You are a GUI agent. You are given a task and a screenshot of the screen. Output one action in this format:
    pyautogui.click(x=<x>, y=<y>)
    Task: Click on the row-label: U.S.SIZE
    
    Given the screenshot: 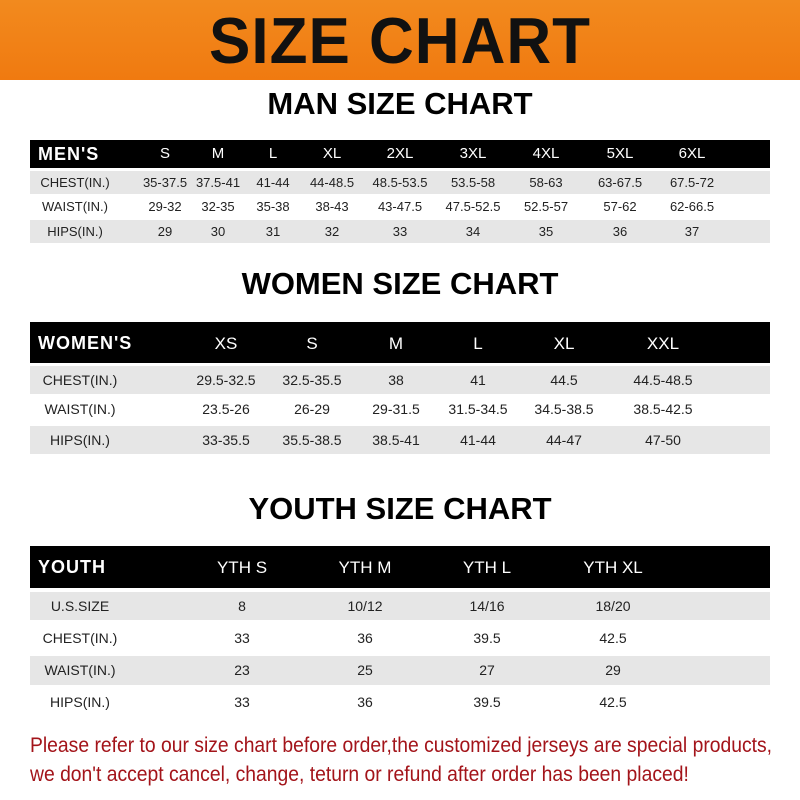 What is the action you would take?
    pyautogui.click(x=80, y=605)
    